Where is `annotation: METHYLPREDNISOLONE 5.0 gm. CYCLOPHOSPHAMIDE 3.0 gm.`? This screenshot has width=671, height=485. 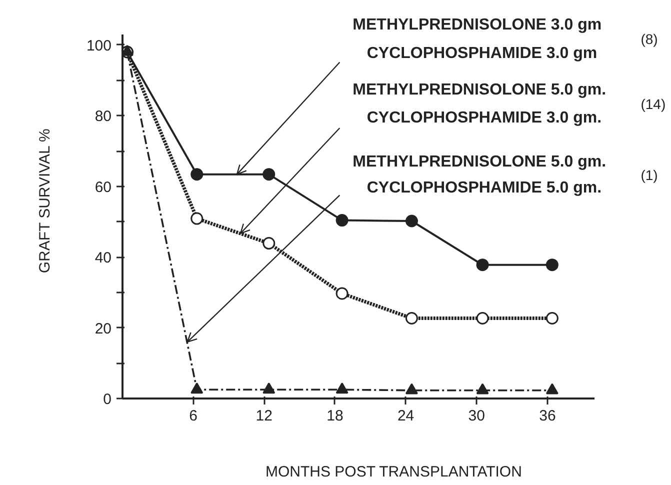 annotation: METHYLPREDNISOLONE 5.0 gm. CYCLOPHOSPHAMIDE 3.0 gm. is located at coordinates (479, 104).